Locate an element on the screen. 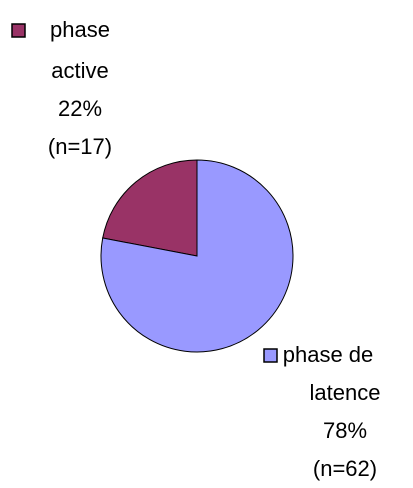  slice-label: active is located at coordinates (79, 70).